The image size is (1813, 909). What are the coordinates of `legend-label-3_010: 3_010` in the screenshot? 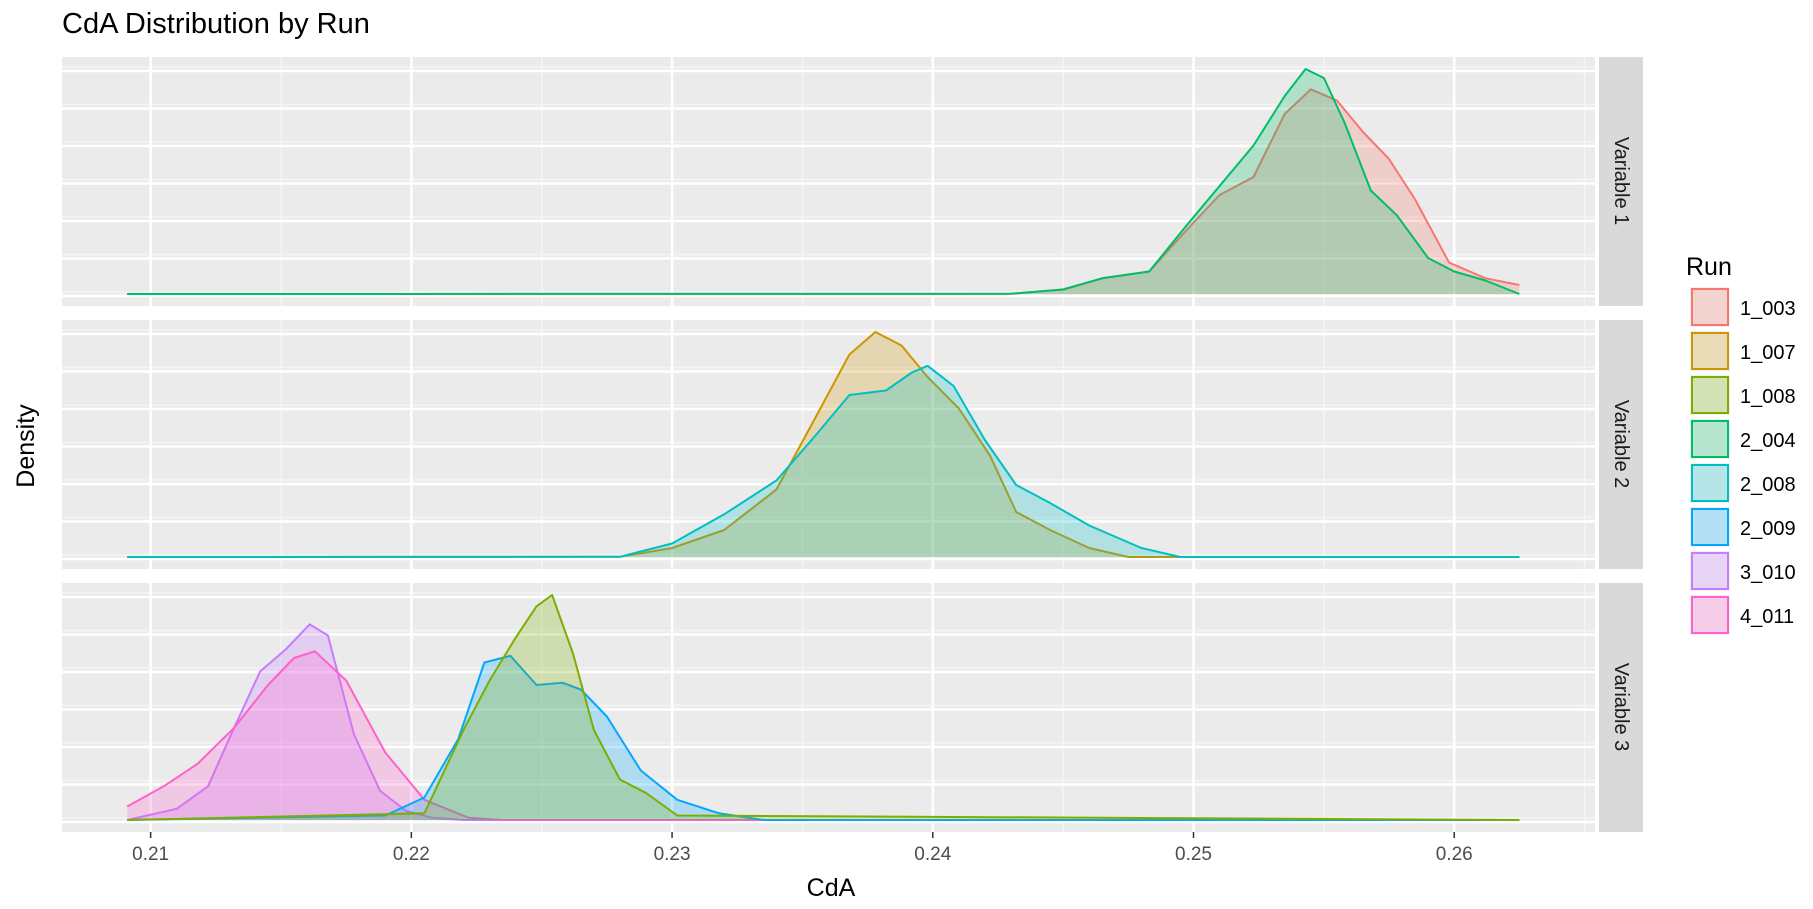 It's located at (1768, 573).